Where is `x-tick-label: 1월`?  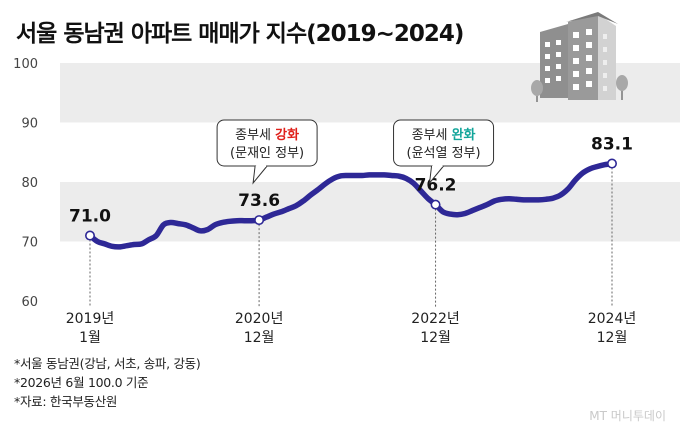
x-tick-label: 1월 is located at coordinates (90, 338).